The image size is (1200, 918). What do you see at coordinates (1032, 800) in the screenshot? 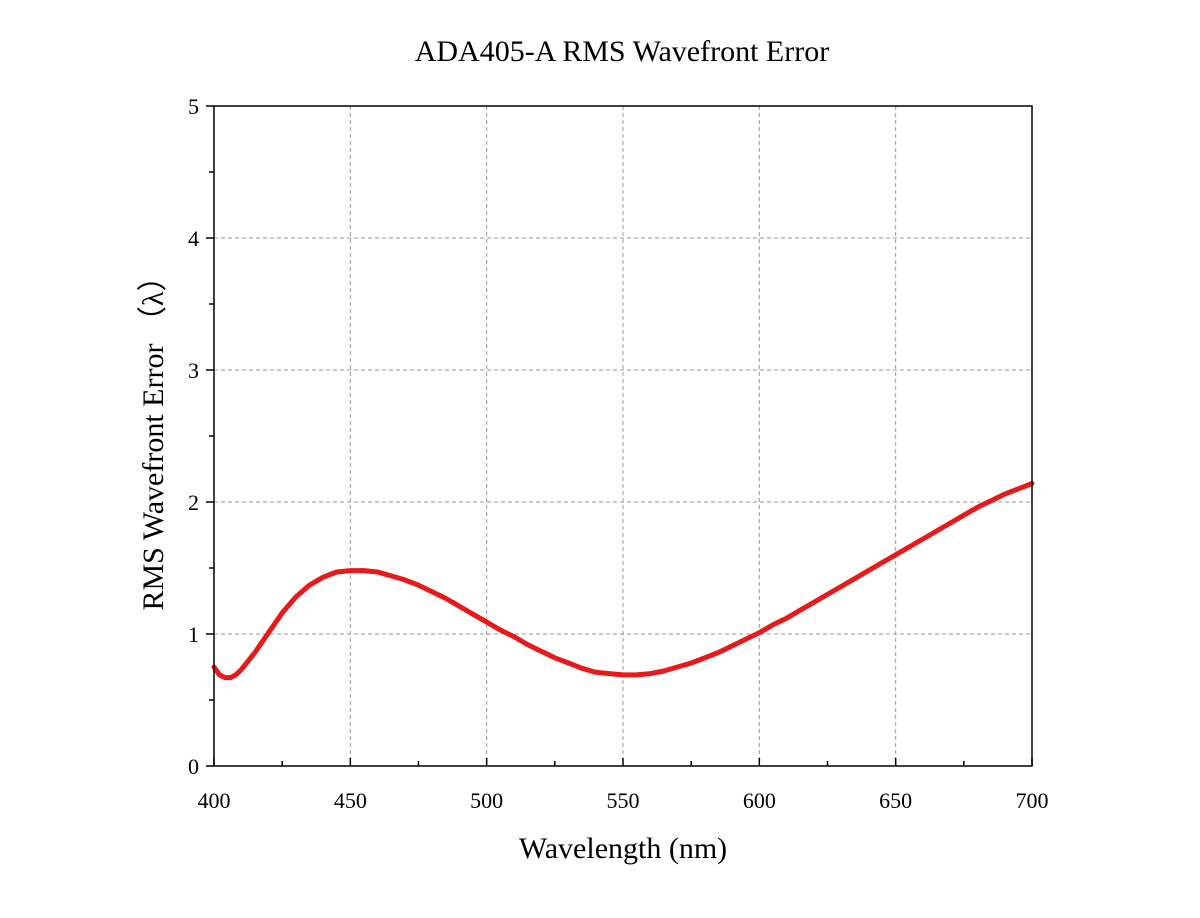
I see `x-tick-label: 700` at bounding box center [1032, 800].